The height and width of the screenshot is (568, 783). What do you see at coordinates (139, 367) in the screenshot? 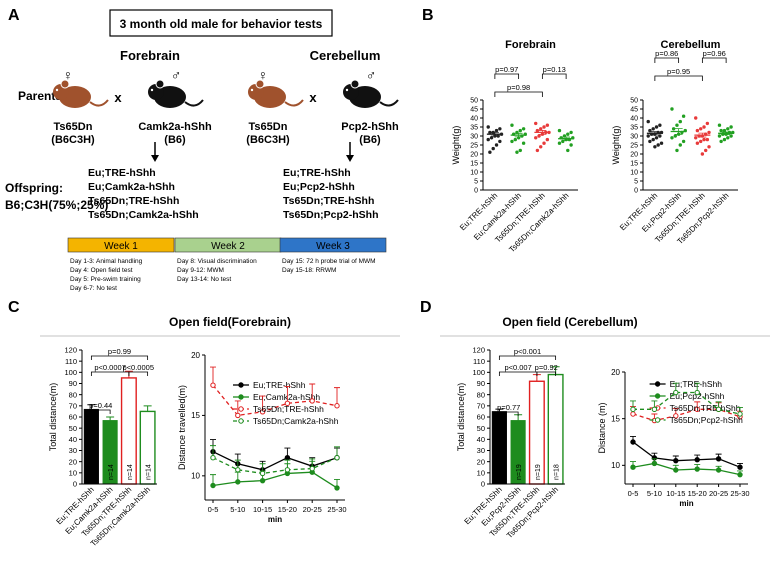
I see `p-value: p<0.0005` at bounding box center [139, 367].